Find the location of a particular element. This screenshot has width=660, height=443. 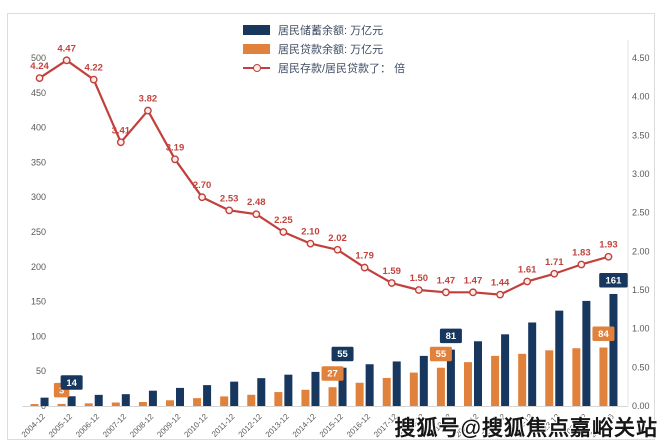

svg-text: 0.50 is located at coordinates (641, 367).